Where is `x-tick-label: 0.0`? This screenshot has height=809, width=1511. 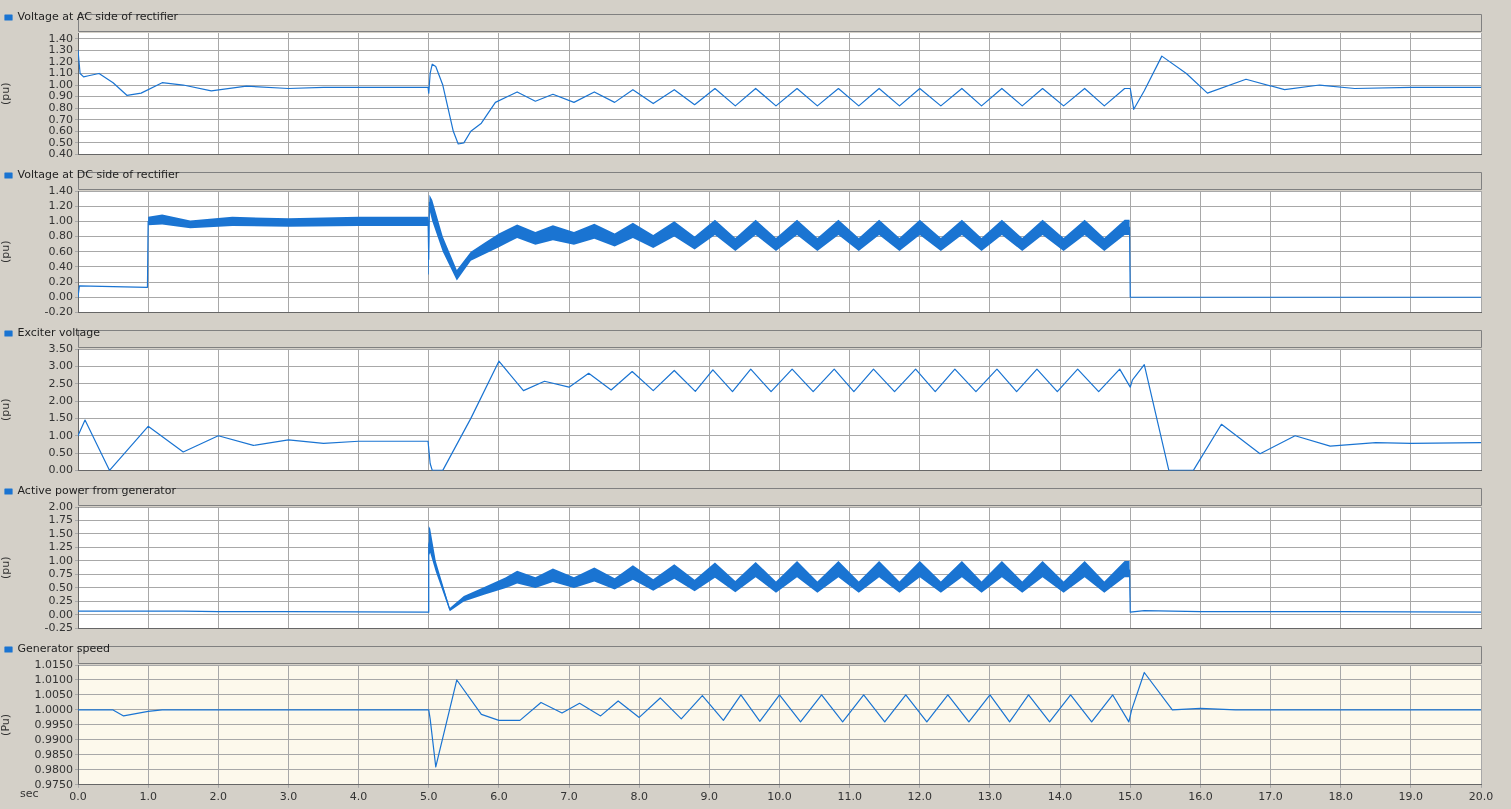 x-tick-label: 0.0 is located at coordinates (78, 797).